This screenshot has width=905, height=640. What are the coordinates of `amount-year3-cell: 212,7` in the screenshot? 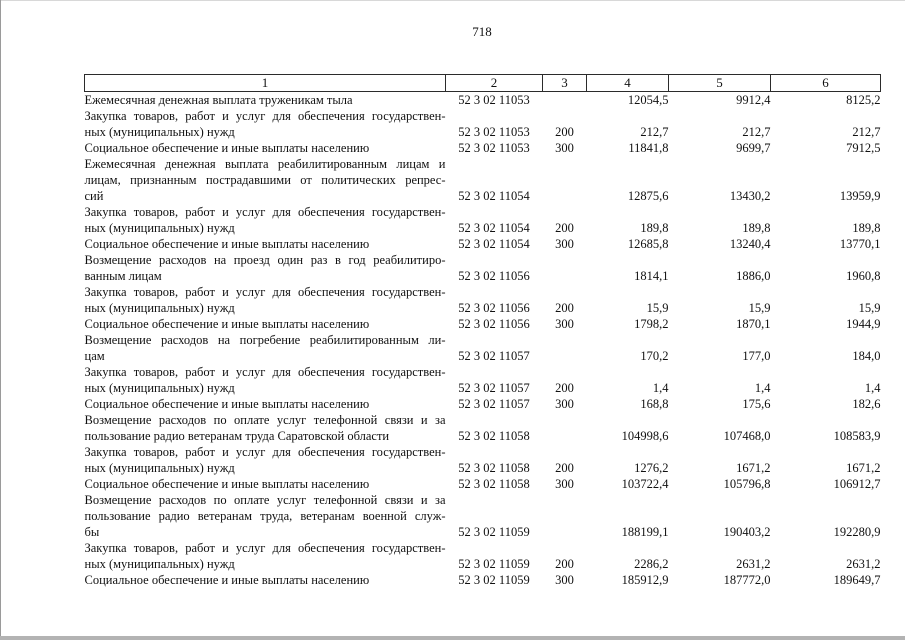 It's located at (866, 132).